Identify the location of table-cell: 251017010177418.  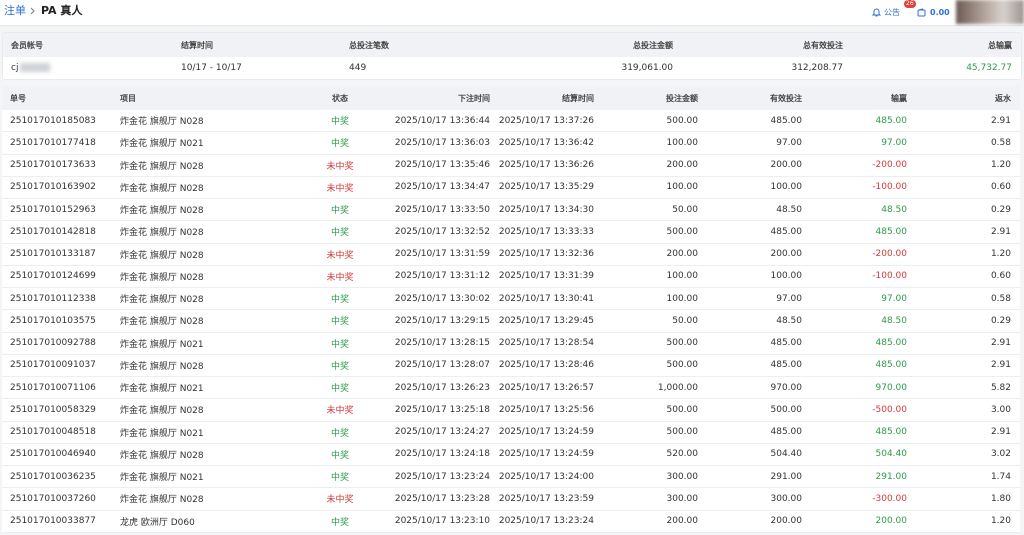
(53, 142).